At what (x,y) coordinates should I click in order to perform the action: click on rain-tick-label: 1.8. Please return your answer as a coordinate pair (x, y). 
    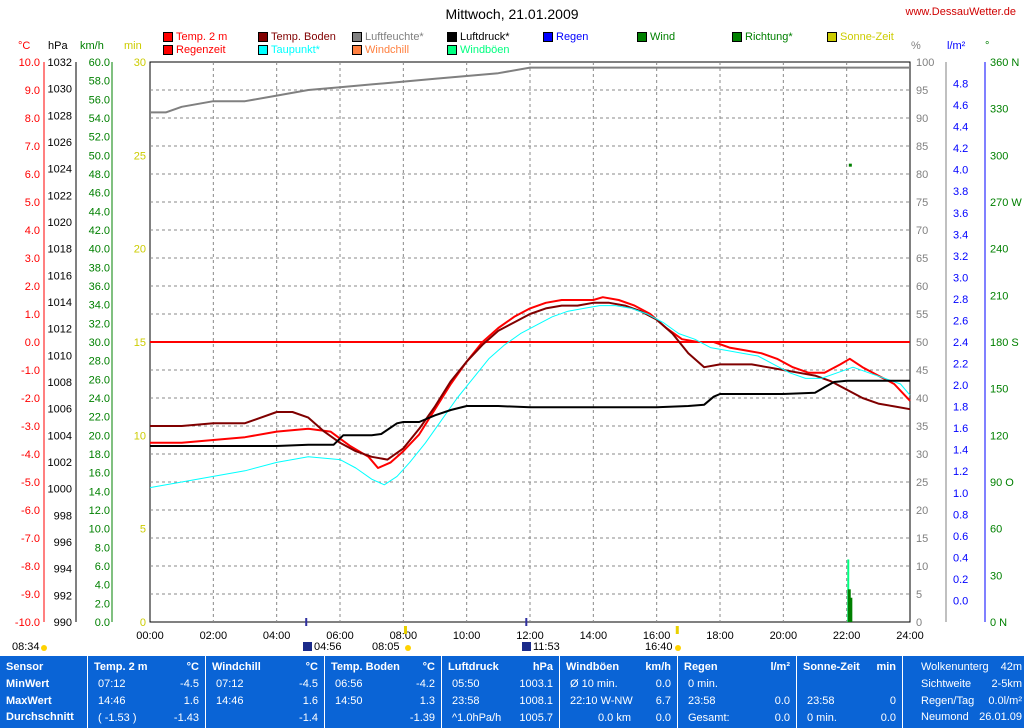
    Looking at the image, I should click on (960, 408).